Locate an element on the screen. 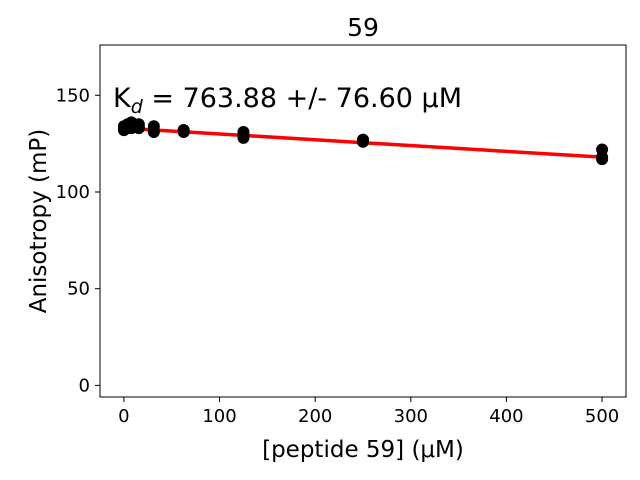 The width and height of the screenshot is (640, 480). x-tick-label: 300 is located at coordinates (411, 416).